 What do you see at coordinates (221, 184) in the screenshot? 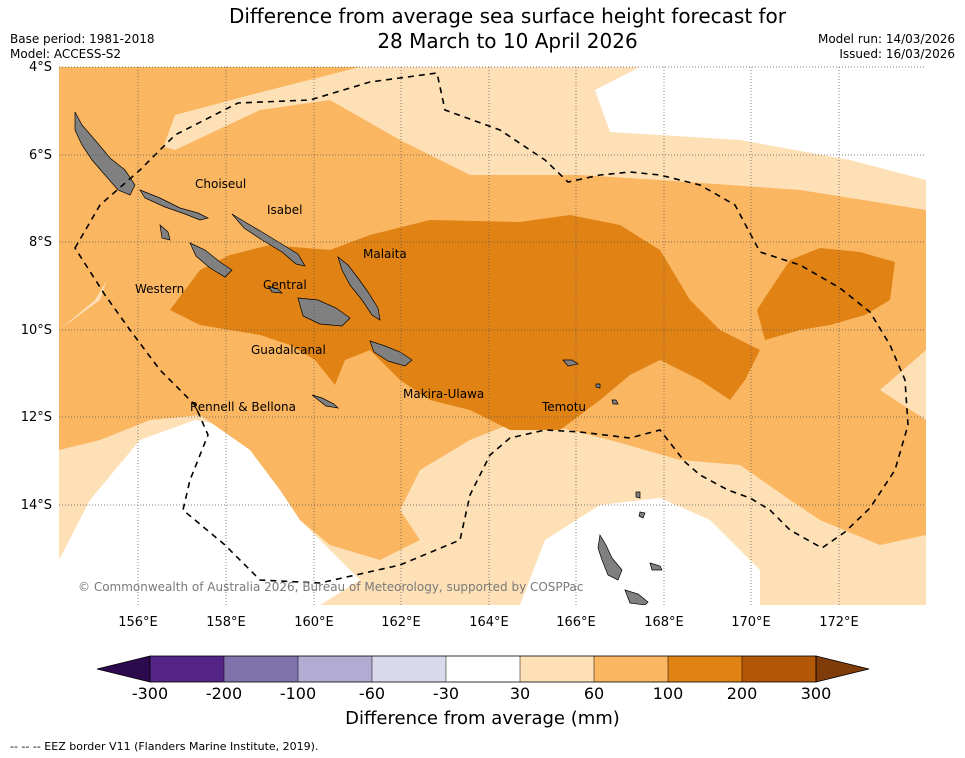
I see `label-choiseul: Choiseul` at bounding box center [221, 184].